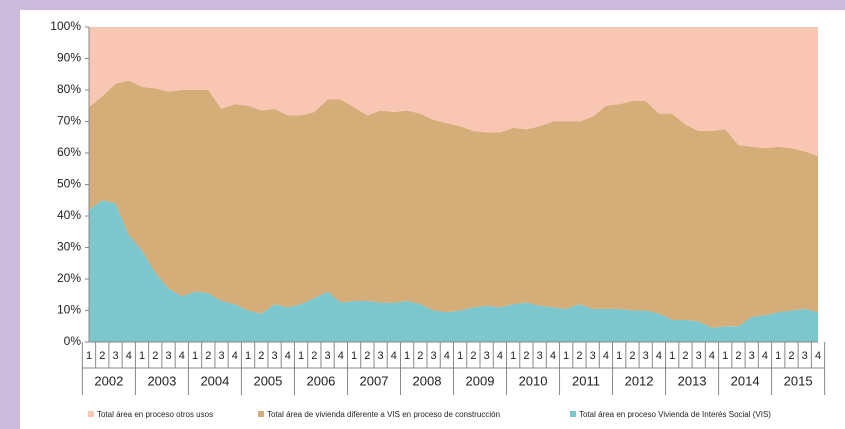  Describe the element at coordinates (161, 380) in the screenshot. I see `year-label: 2003` at that location.